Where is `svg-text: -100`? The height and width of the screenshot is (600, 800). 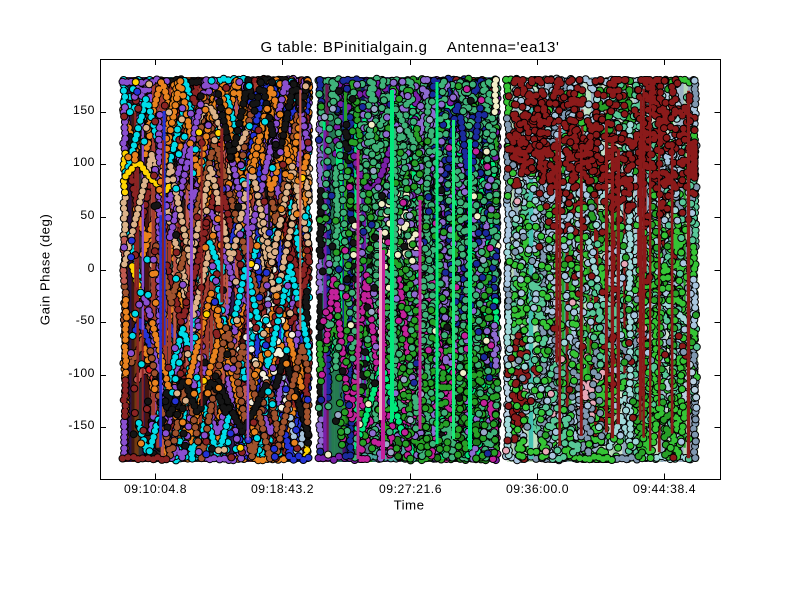 svg-text: -100 is located at coordinates (81, 373).